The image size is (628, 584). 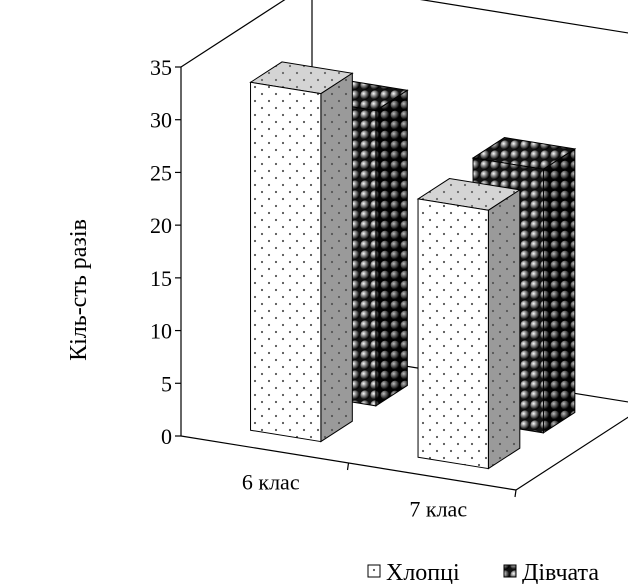 I want to click on y-tick-label: 35, so click(x=161, y=67).